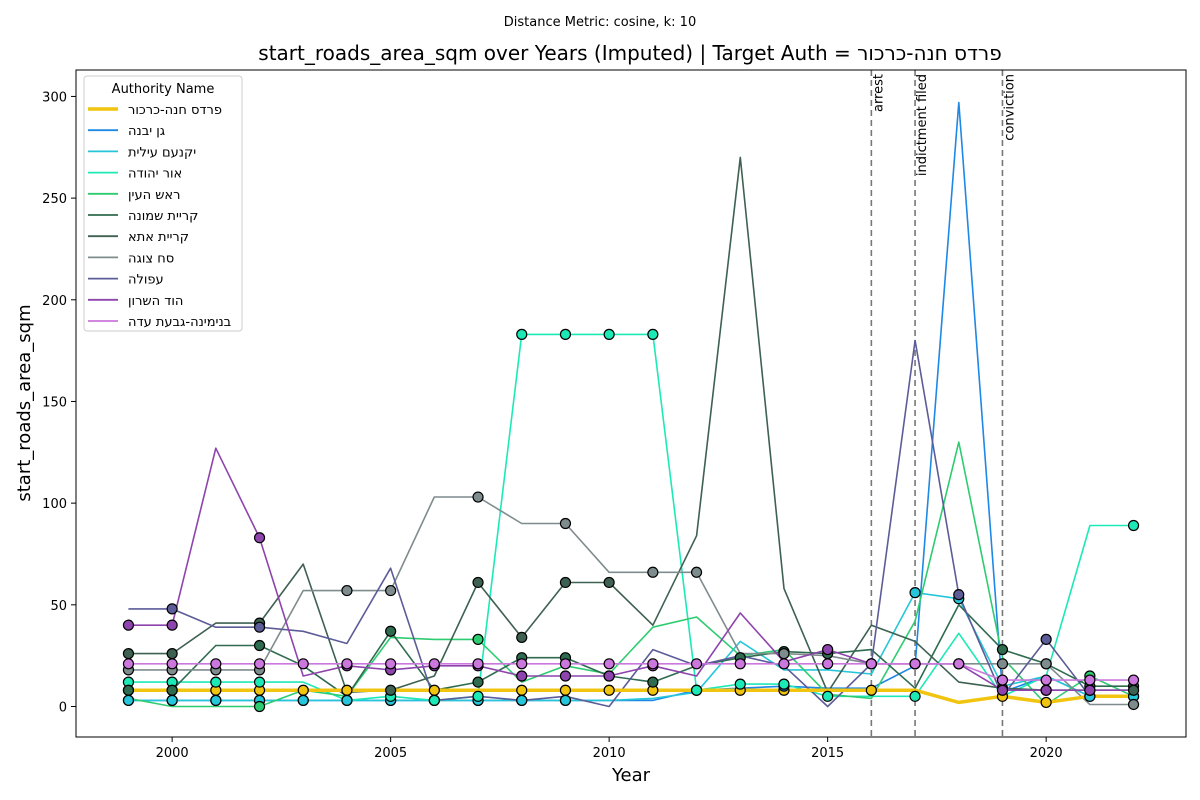 The image size is (1200, 800). I want to click on legend-entry-0: פרדס חנה-כרכור, so click(175, 110).